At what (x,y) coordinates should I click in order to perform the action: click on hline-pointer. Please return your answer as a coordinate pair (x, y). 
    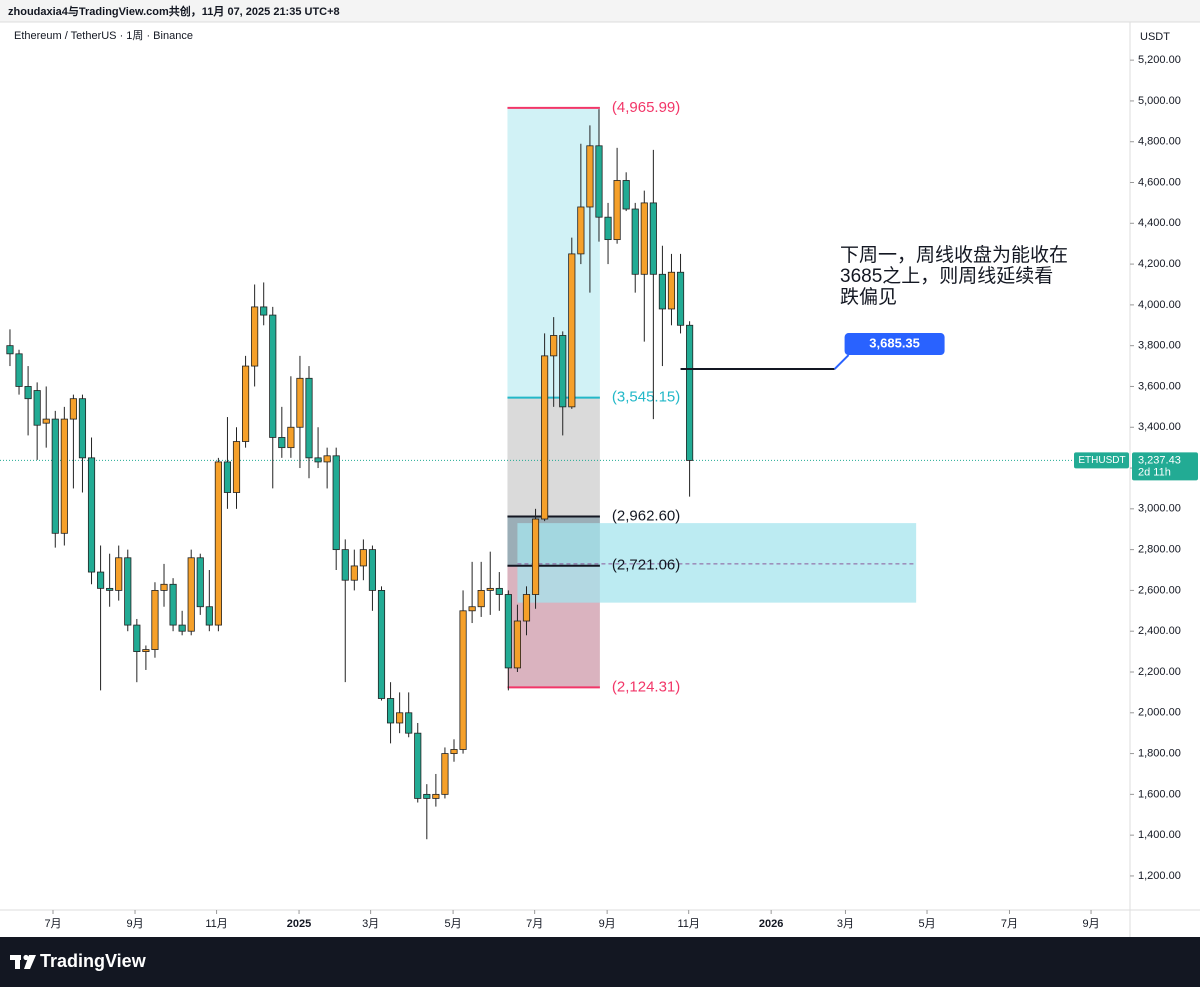
    Looking at the image, I should click on (841, 362).